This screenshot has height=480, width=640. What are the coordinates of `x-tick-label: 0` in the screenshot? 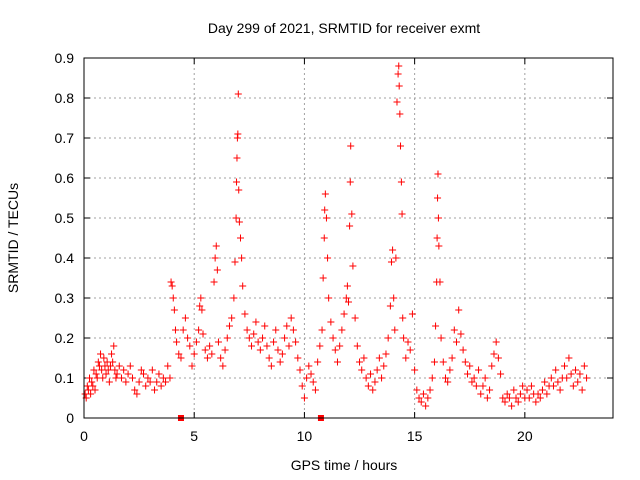 It's located at (84, 436).